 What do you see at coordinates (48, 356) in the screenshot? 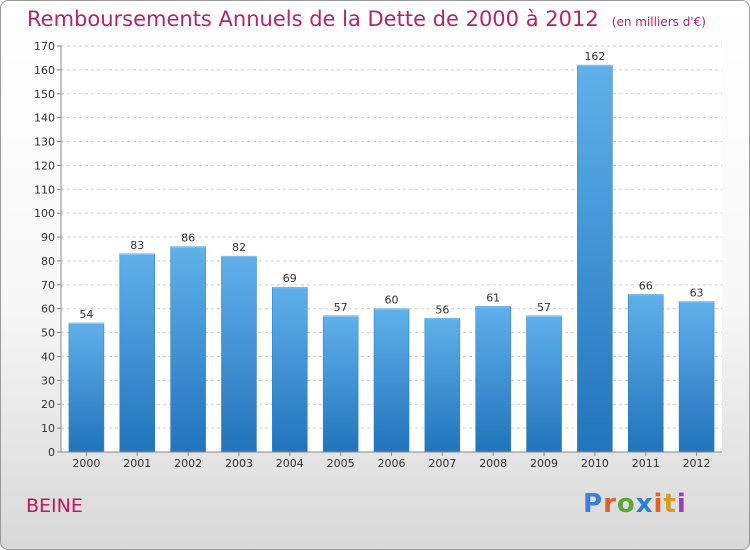
I see `y-tick-label: 40` at bounding box center [48, 356].